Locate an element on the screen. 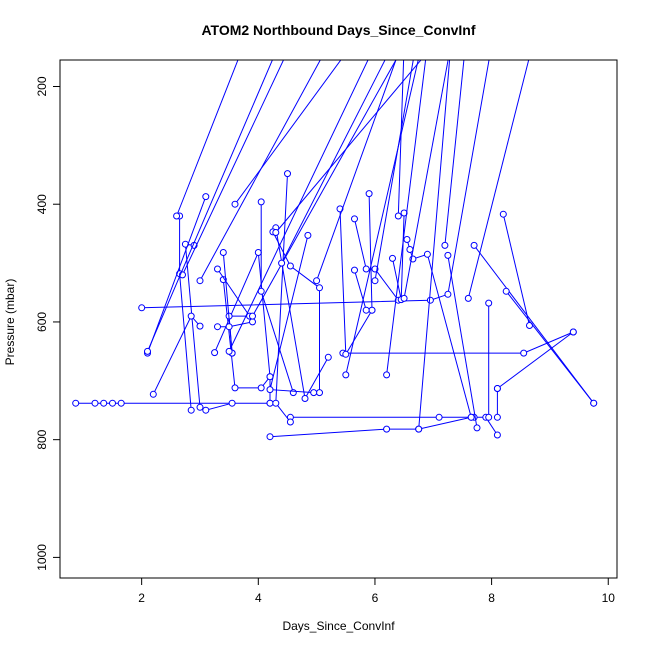 This screenshot has width=650, height=650. x-axis-label: Days_Since_ConvInf is located at coordinates (338, 626).